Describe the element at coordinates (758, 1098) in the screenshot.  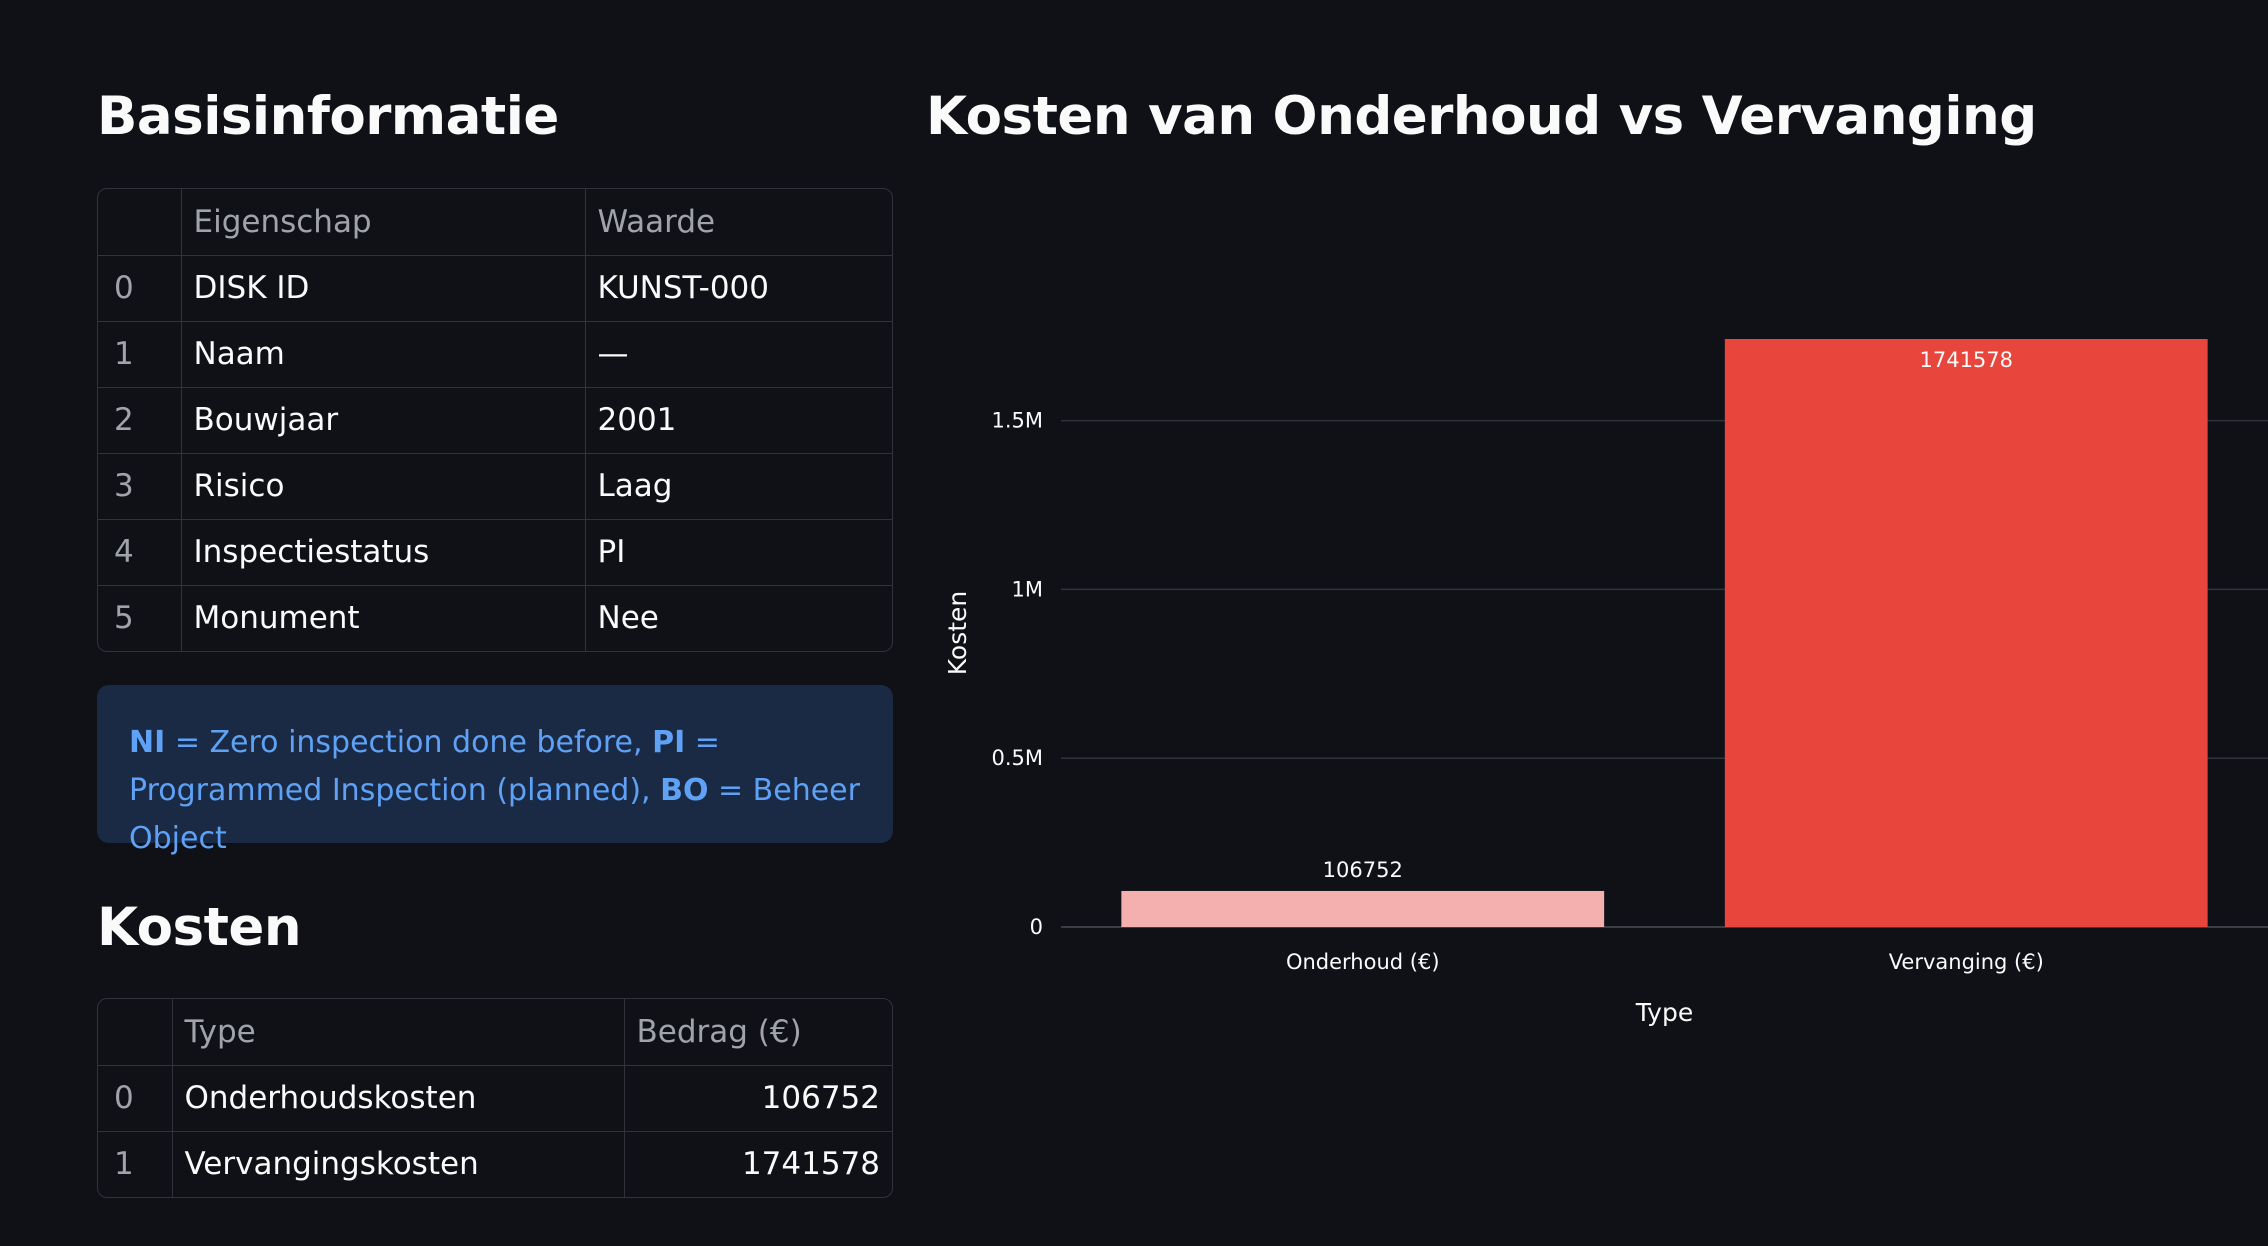
I see `bedrag-cell: 106752` at that location.